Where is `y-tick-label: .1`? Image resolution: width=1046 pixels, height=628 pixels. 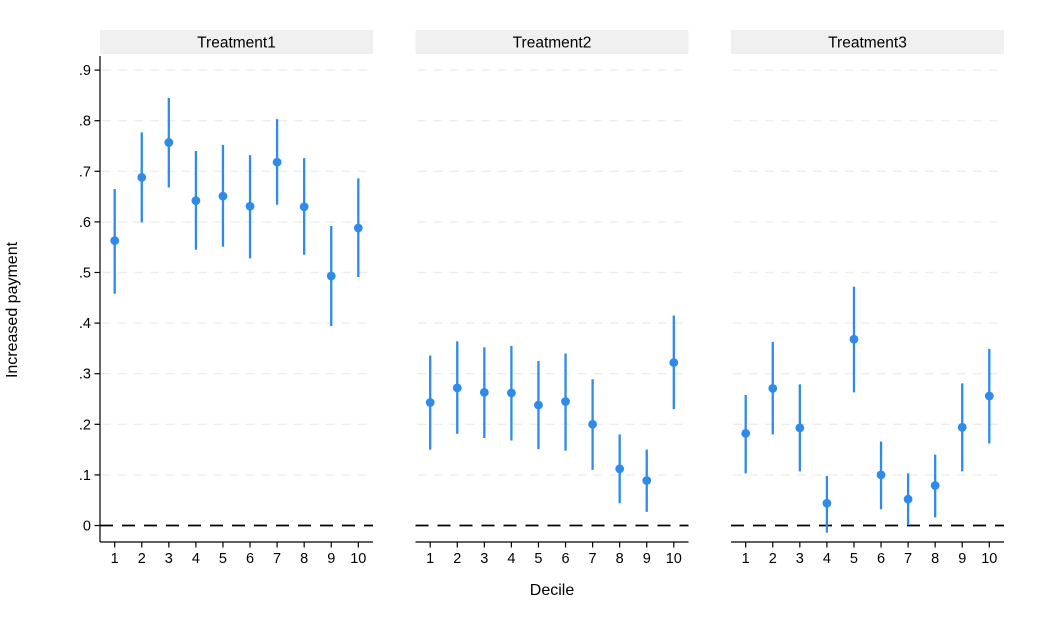
y-tick-label: .1 is located at coordinates (85, 476).